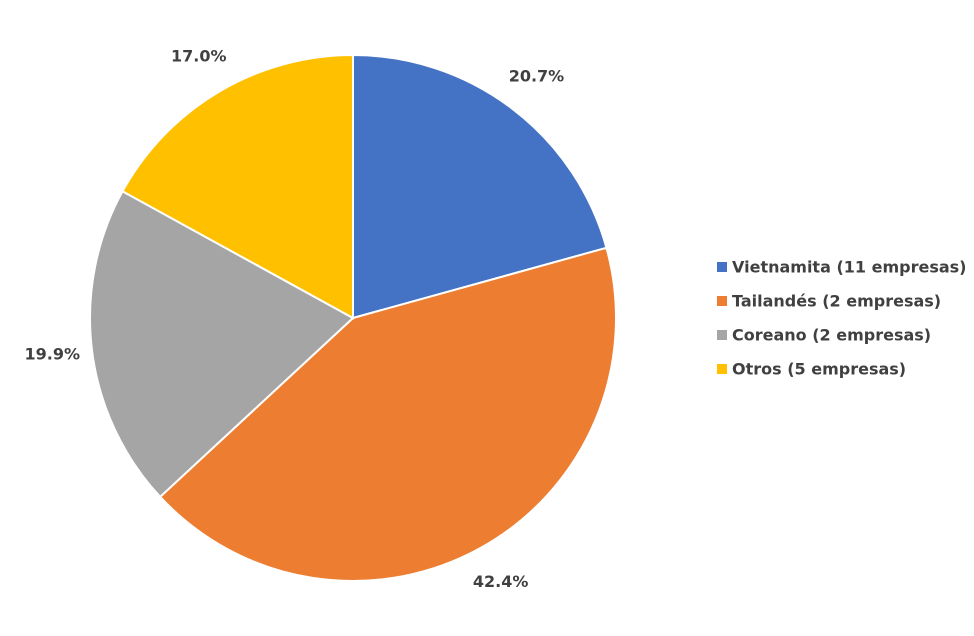 The image size is (974, 636). Describe the element at coordinates (849, 267) in the screenshot. I see `legend-label: Vietnamita (11 empresas)` at that location.